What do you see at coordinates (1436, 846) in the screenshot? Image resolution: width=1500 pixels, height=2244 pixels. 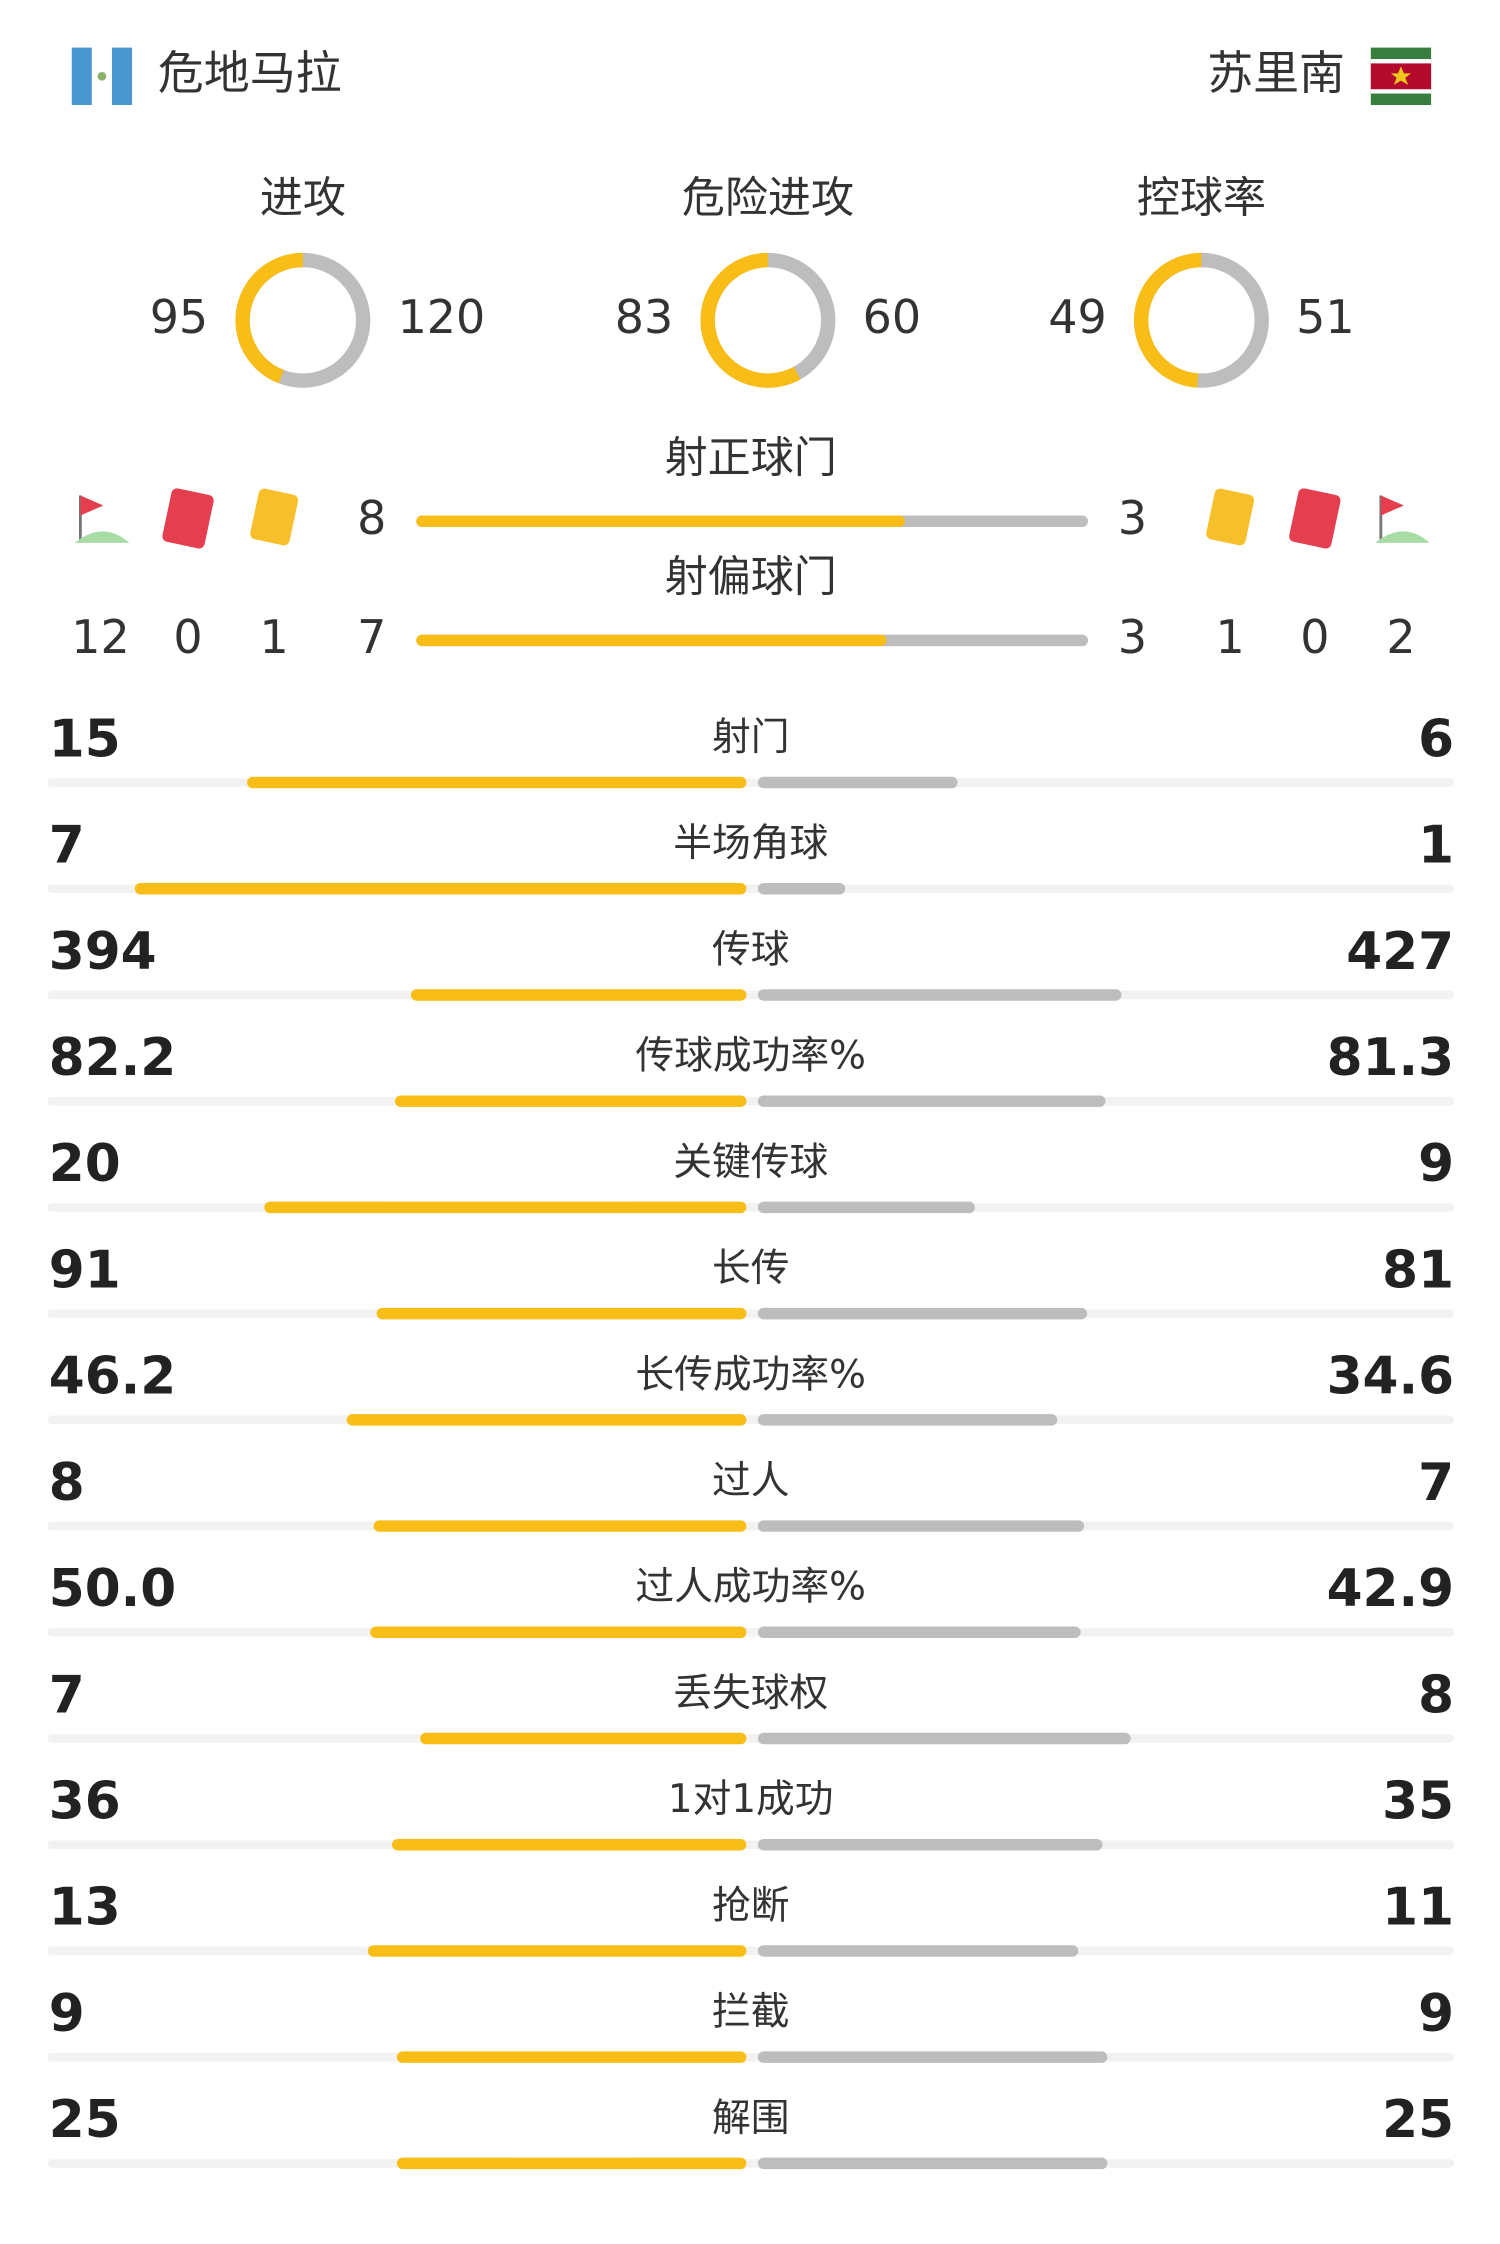 I see `stat-away-value: 1` at bounding box center [1436, 846].